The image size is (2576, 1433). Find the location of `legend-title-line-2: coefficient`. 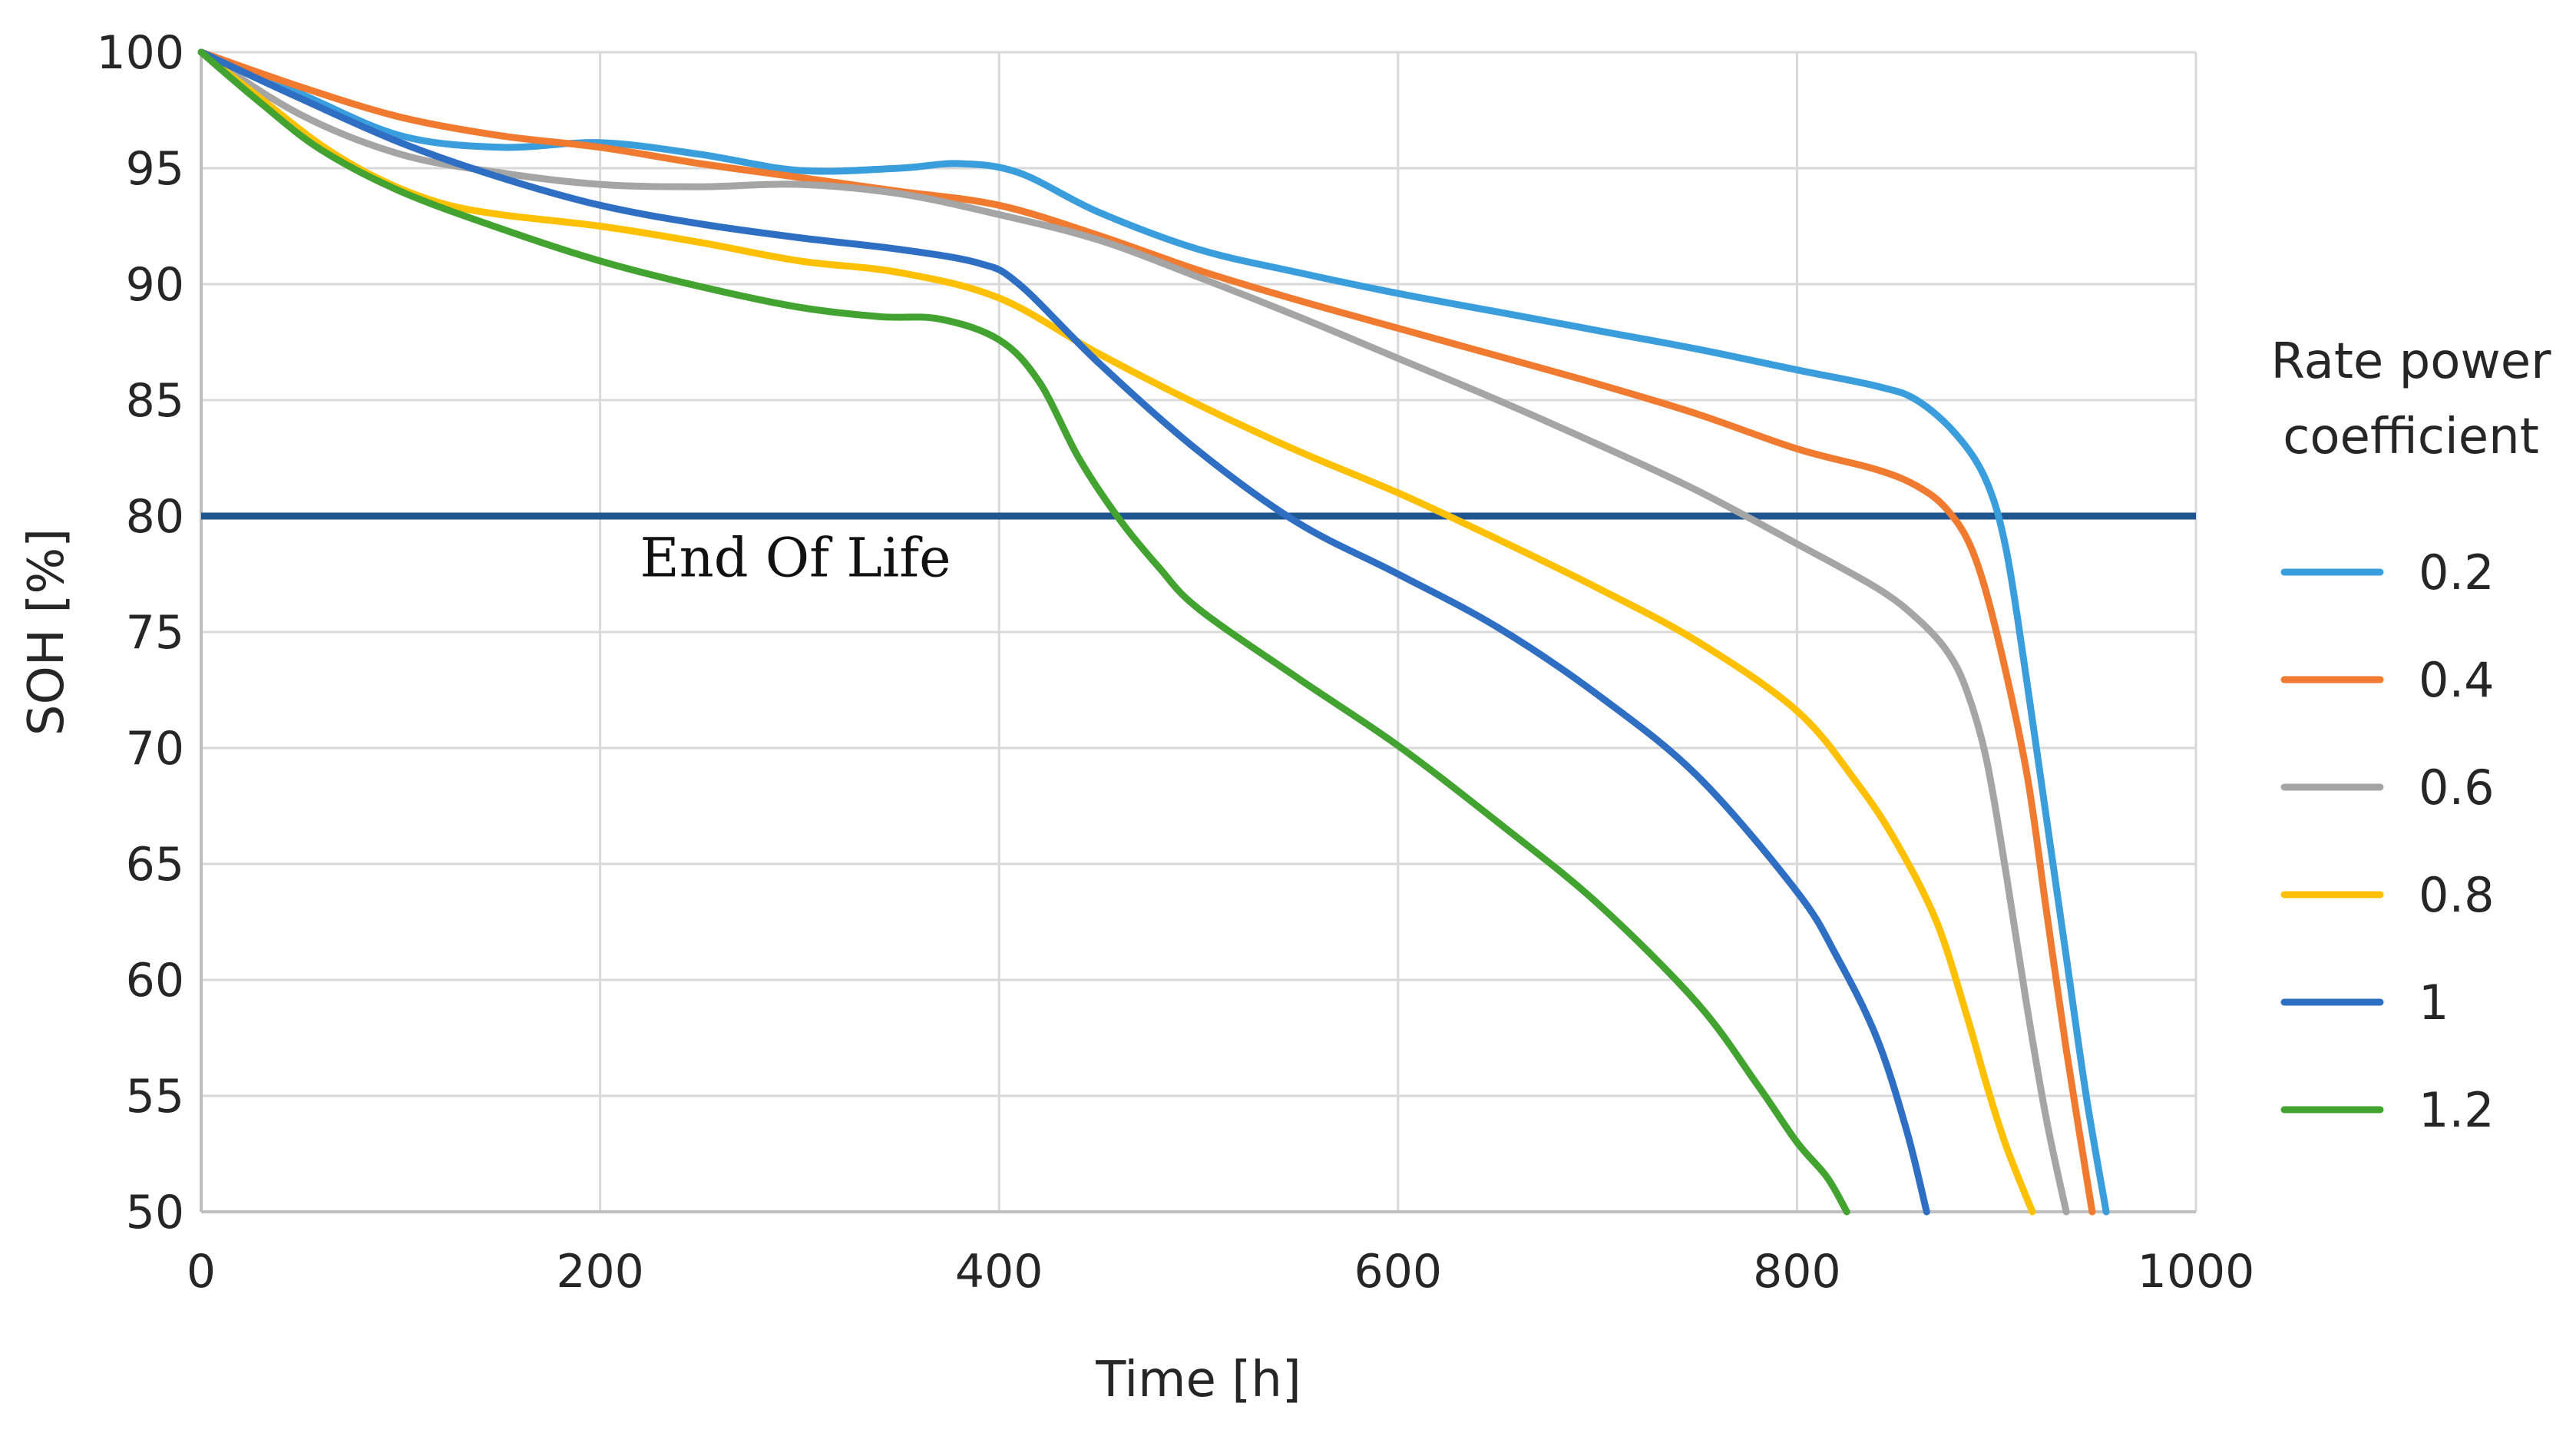

legend-title-line-2: coefficient is located at coordinates (2411, 437).